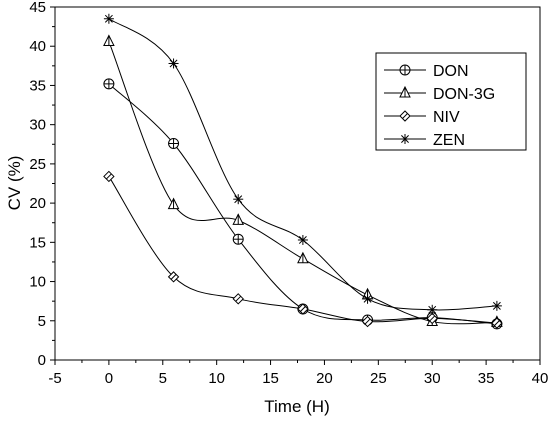 The height and width of the screenshot is (421, 550). Describe the element at coordinates (486, 378) in the screenshot. I see `x-tick-label: 35` at that location.